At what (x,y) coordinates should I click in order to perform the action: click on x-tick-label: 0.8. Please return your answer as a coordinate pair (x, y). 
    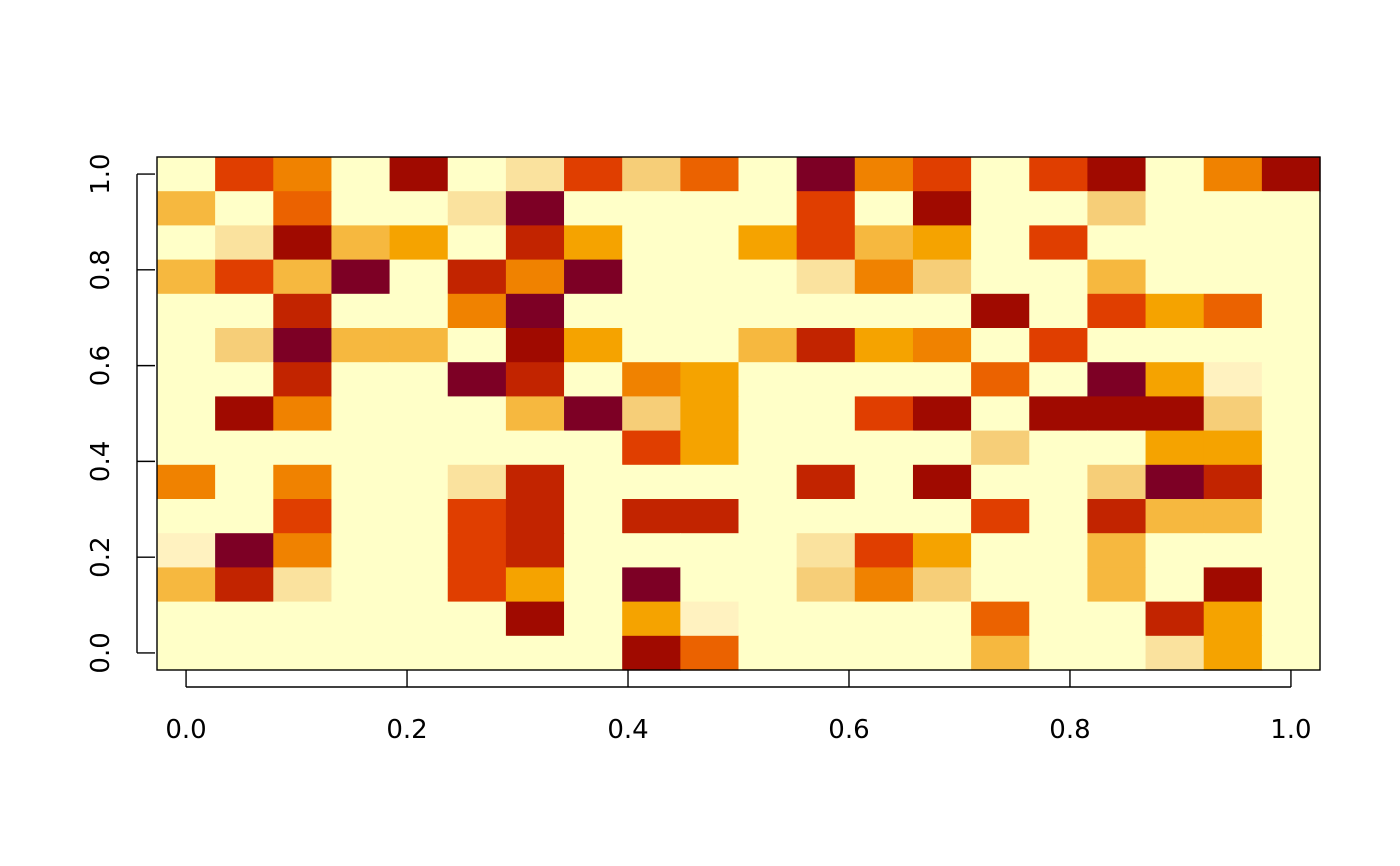
    Looking at the image, I should click on (1069, 730).